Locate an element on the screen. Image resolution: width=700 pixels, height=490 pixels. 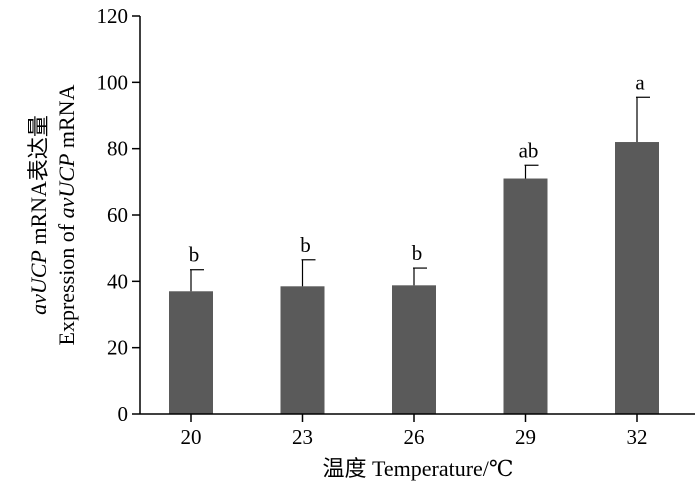
significance-label-32: a is located at coordinates (640, 82).